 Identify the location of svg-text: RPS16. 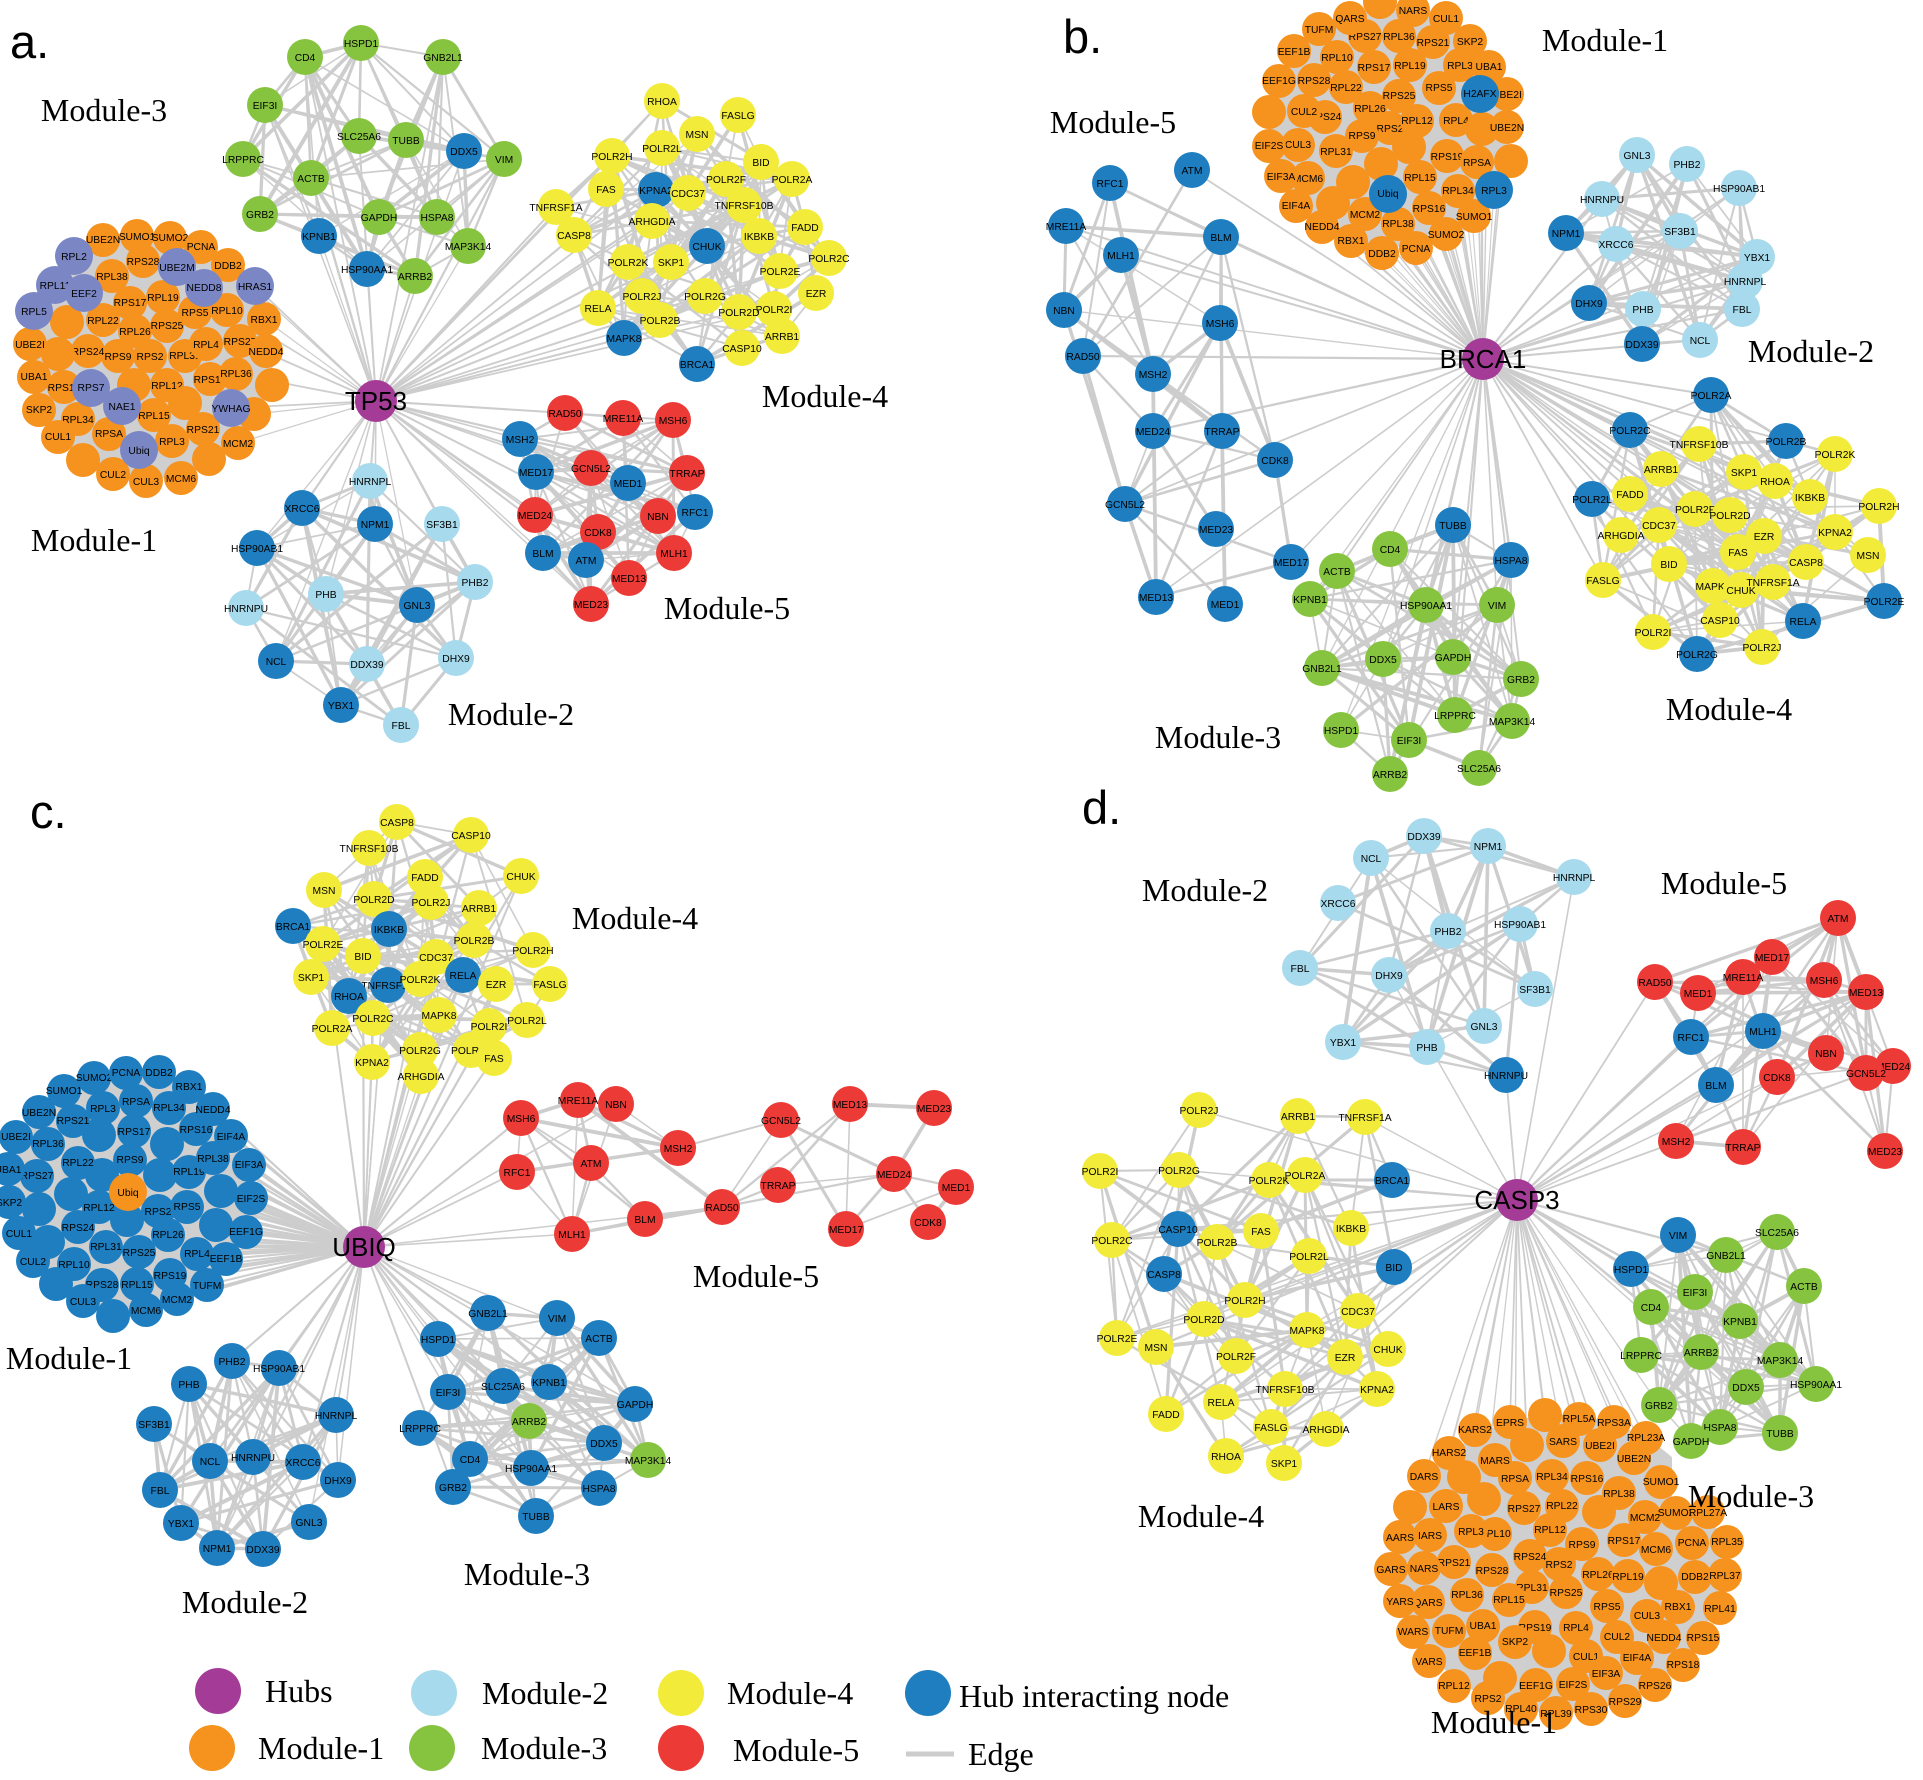
(1429, 209).